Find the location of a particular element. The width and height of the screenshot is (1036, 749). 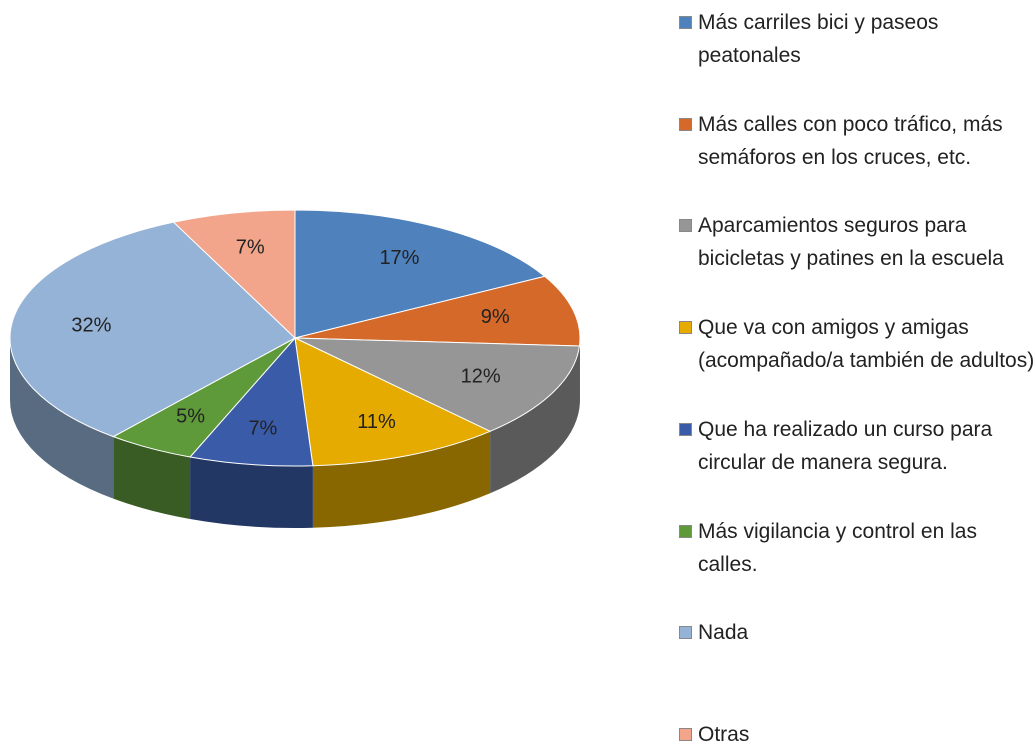

legend-item: Más vigilancia y control en las calles. is located at coordinates (856, 548).